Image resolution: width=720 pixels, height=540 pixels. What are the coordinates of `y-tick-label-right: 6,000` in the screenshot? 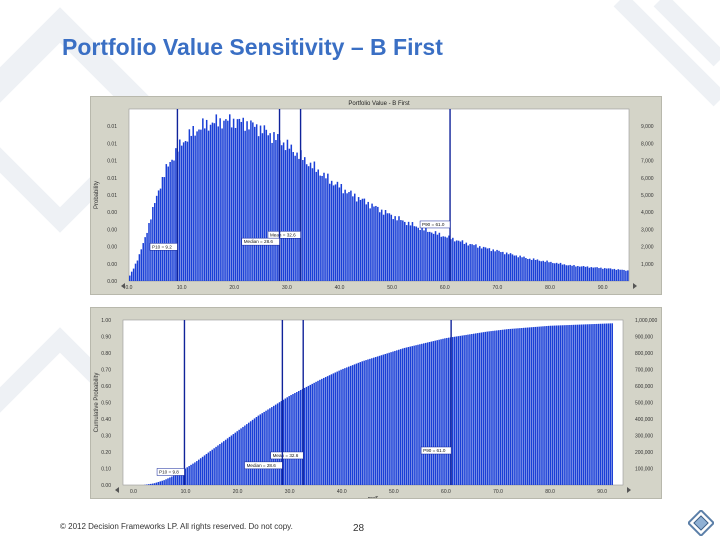 It's located at (647, 179).